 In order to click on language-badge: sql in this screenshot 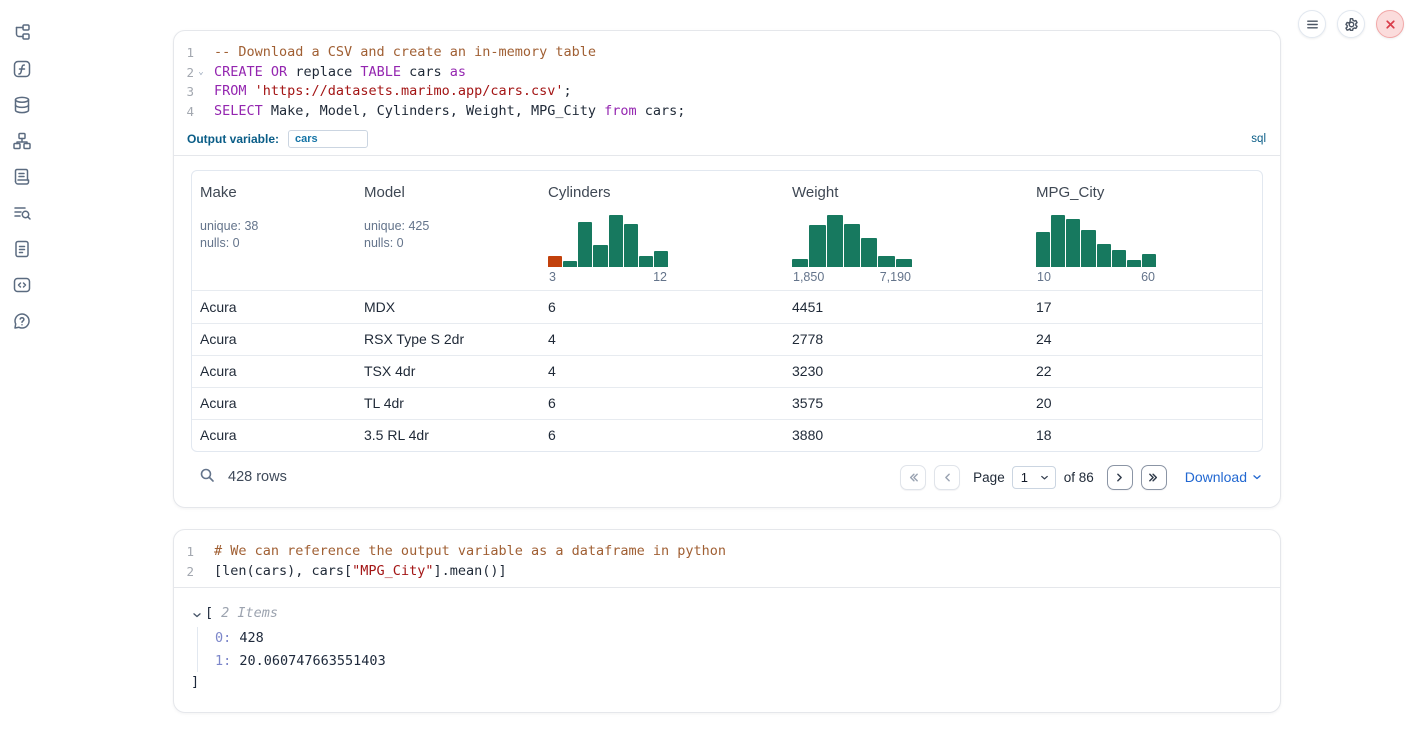, I will do `click(1258, 139)`.